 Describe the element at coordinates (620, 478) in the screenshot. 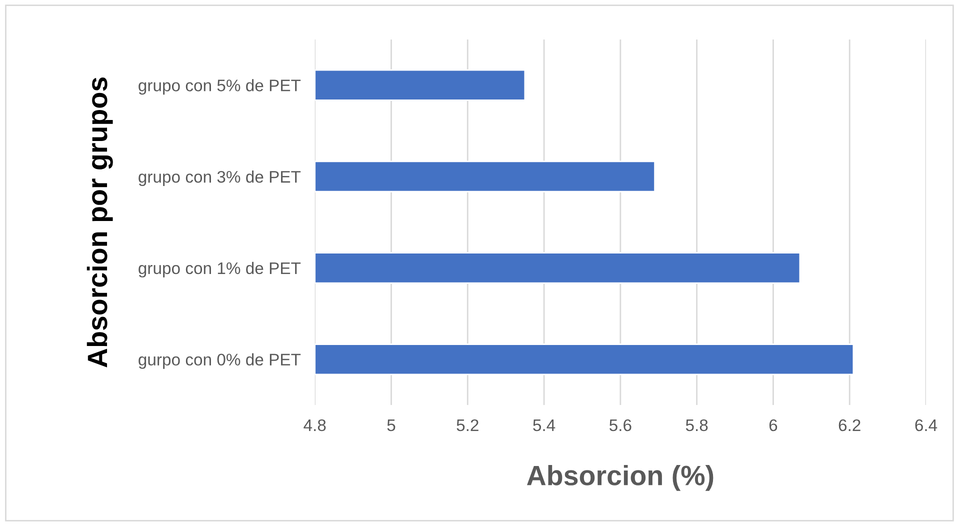

I see `x-axis-title: Absorcion (%)` at that location.